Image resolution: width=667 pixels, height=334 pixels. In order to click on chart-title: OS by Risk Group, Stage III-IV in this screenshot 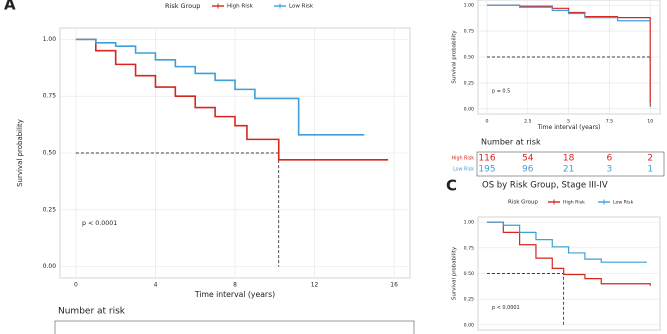, I will do `click(545, 186)`.